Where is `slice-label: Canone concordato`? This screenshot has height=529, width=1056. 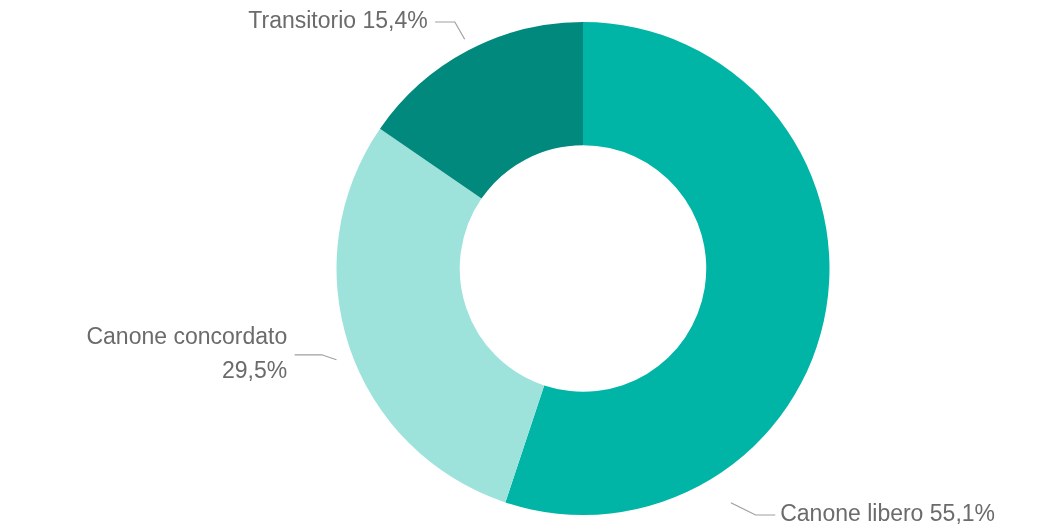 slice-label: Canone concordato is located at coordinates (187, 336).